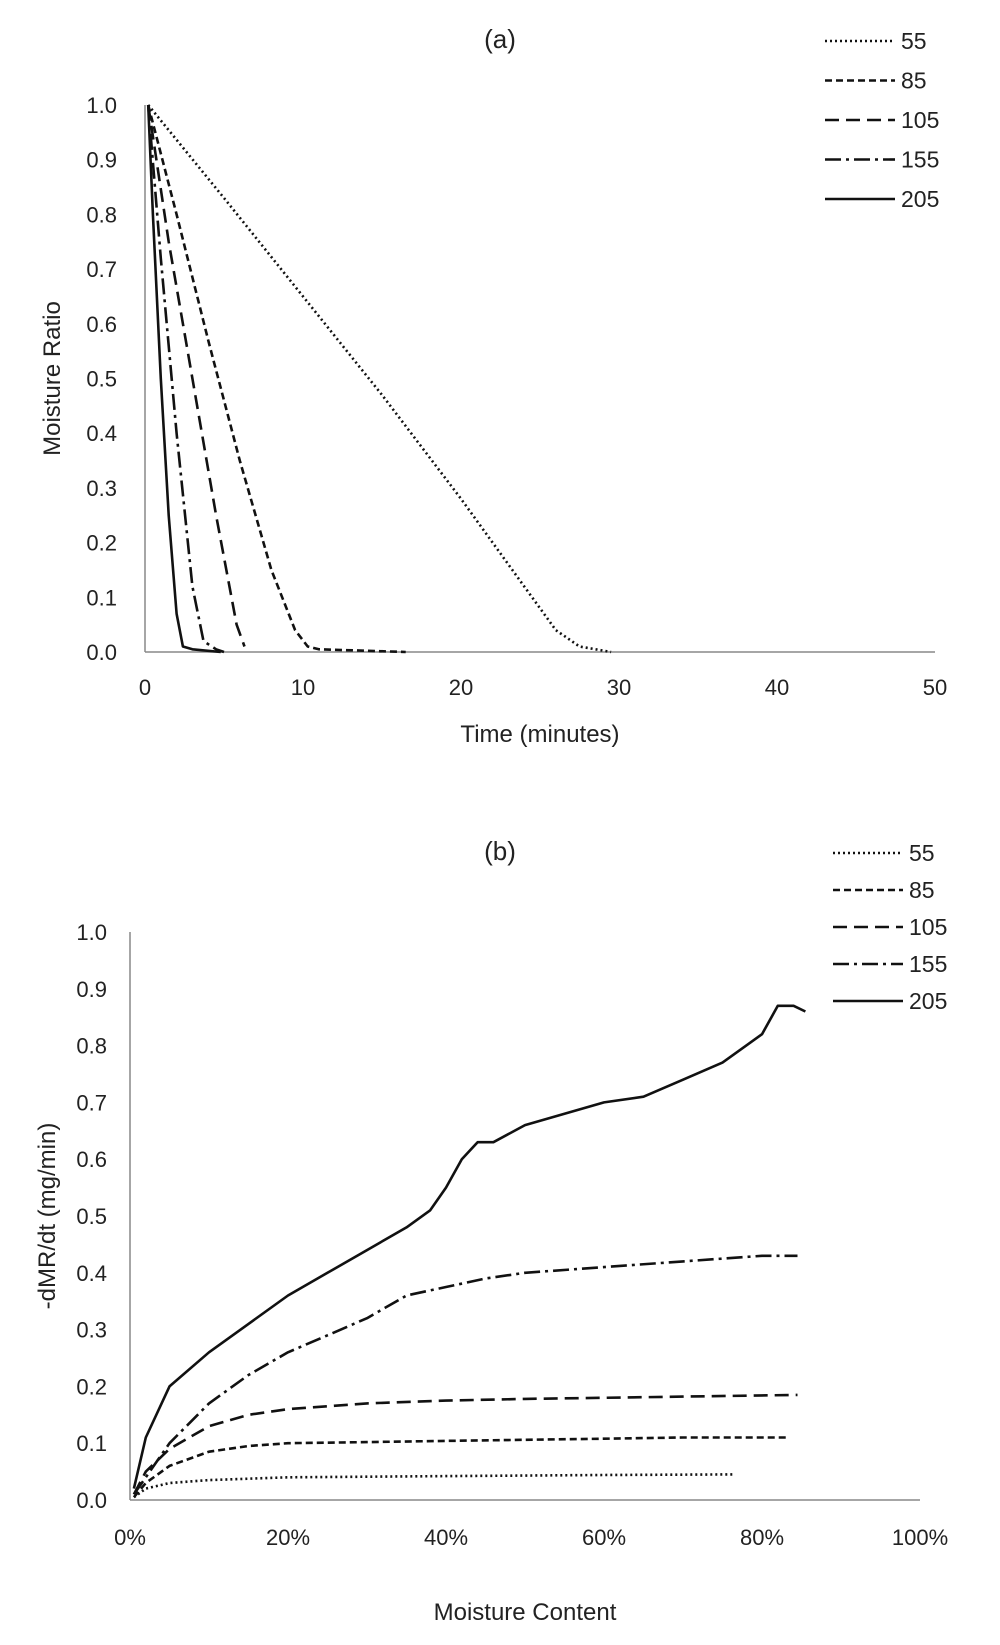 The image size is (1000, 1645). Describe the element at coordinates (935, 687) in the screenshot. I see `x-tick-label: 50` at that location.